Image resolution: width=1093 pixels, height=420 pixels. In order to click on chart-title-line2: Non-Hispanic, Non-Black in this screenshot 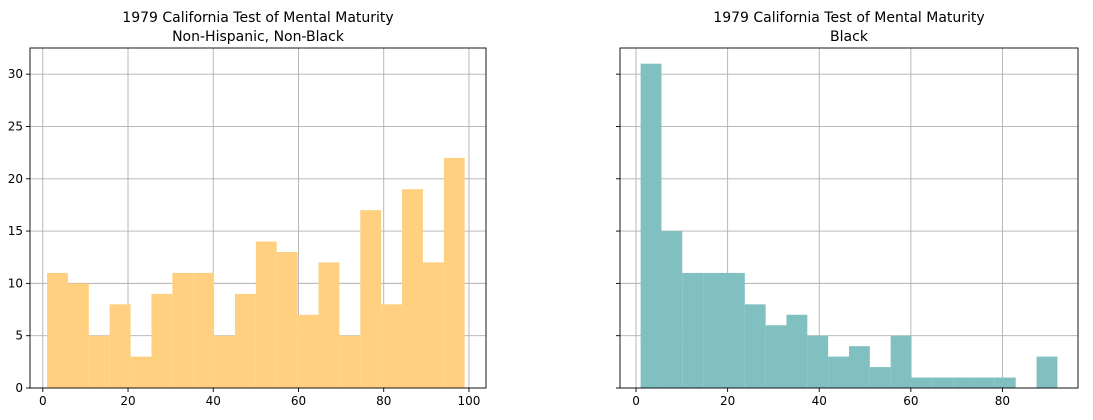, I will do `click(258, 37)`.